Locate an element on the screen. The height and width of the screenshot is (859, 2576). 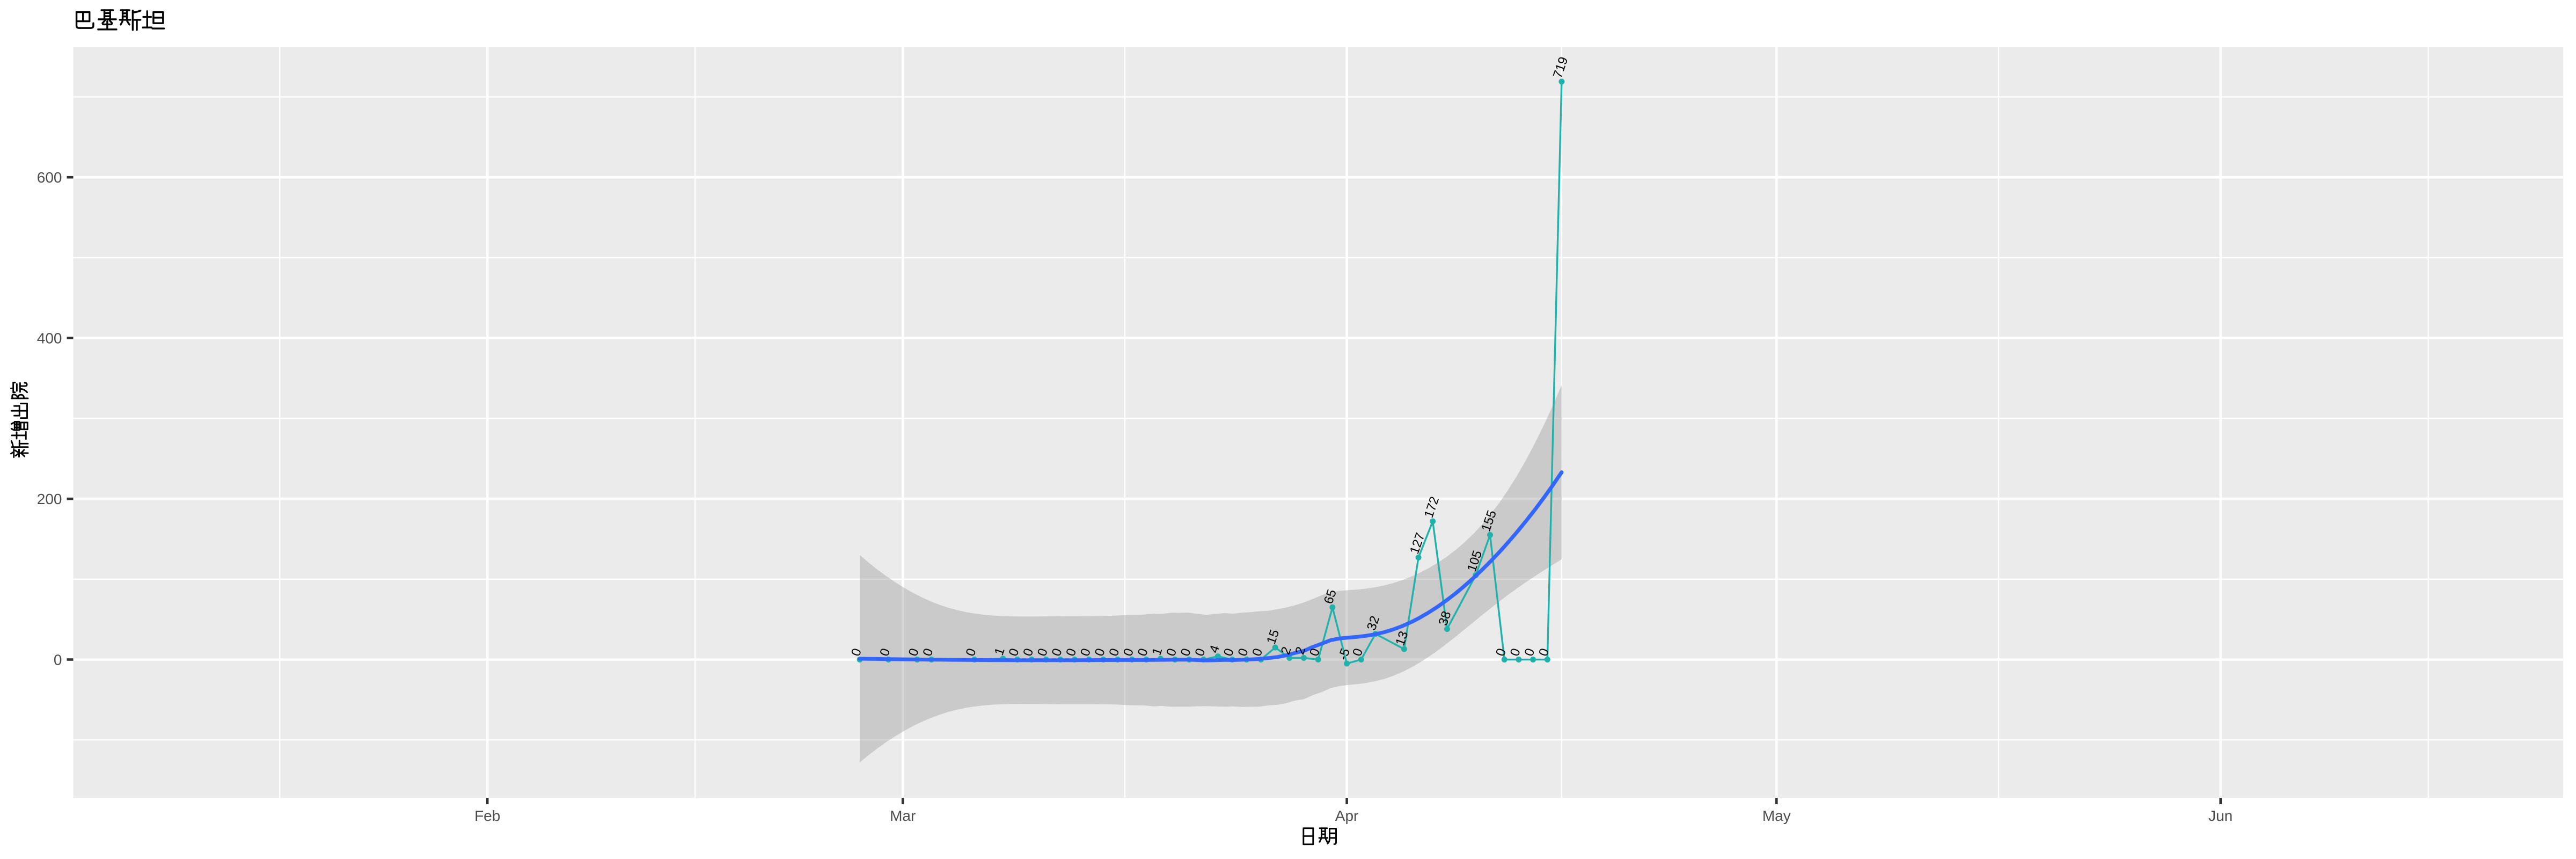
svg-text: 0 is located at coordinates (58, 660).